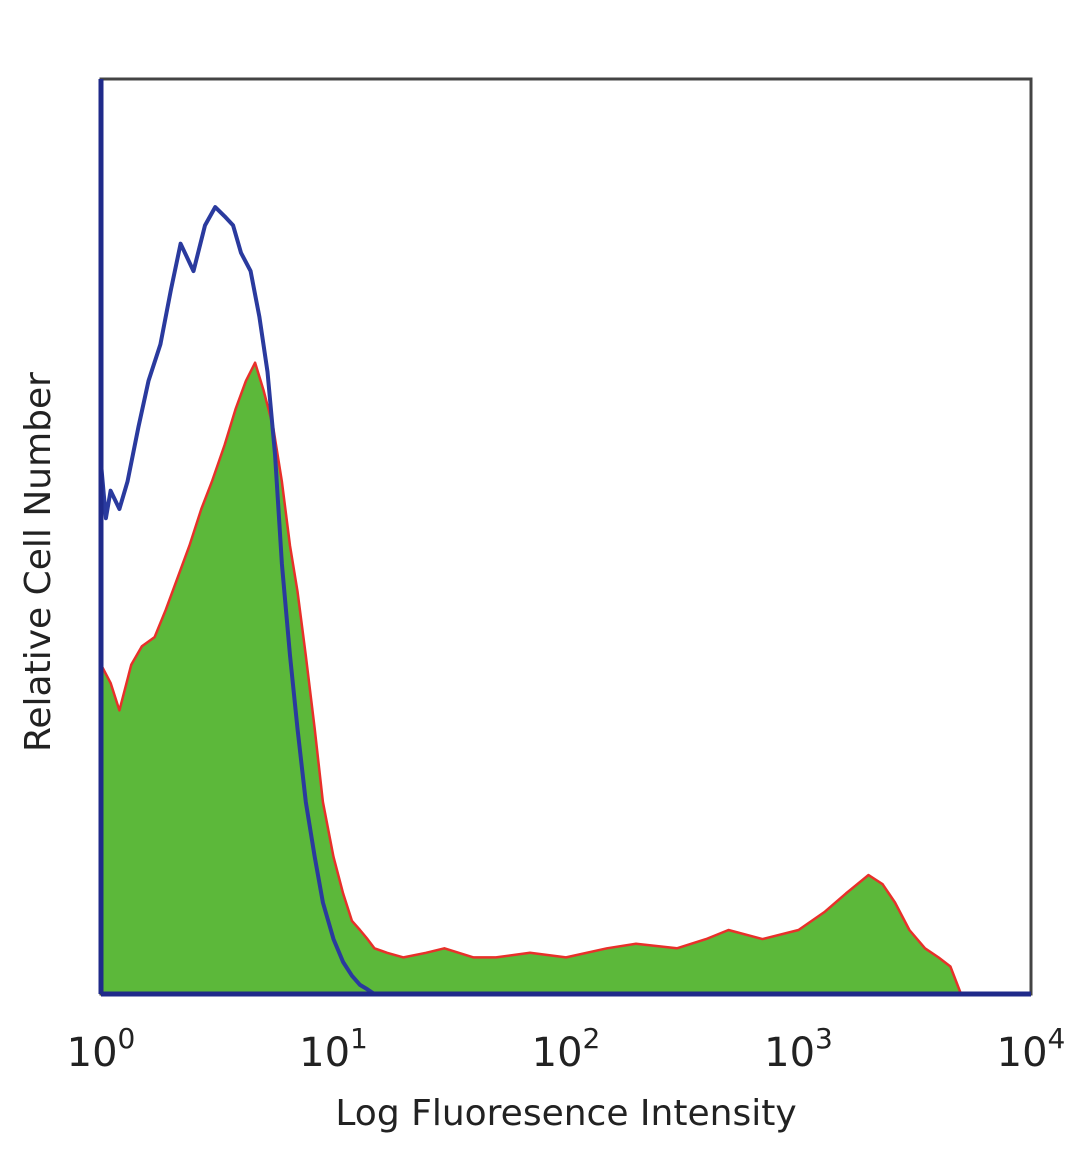 The width and height of the screenshot is (1080, 1169). Describe the element at coordinates (127, 1038) in the screenshot. I see `x-tick-exponent-0: 0` at that location.